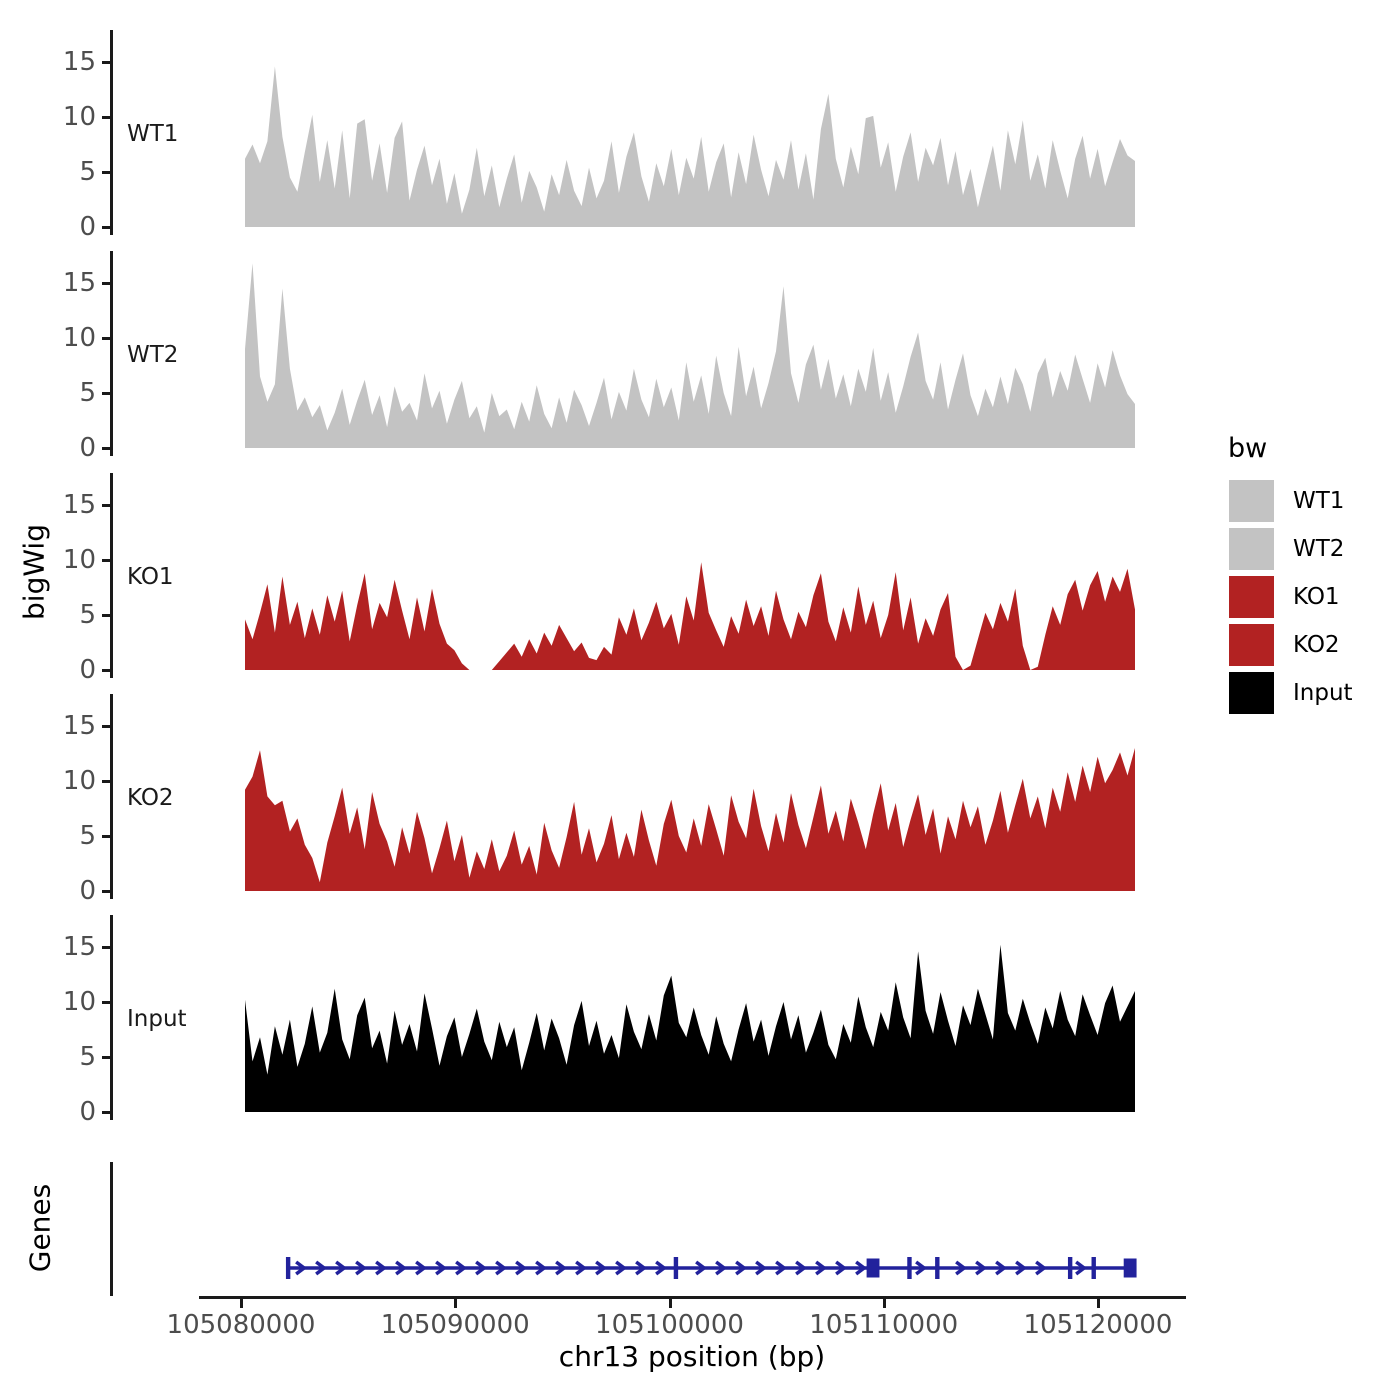  I want to click on x-tick-label: 105080000, so click(241, 1325).